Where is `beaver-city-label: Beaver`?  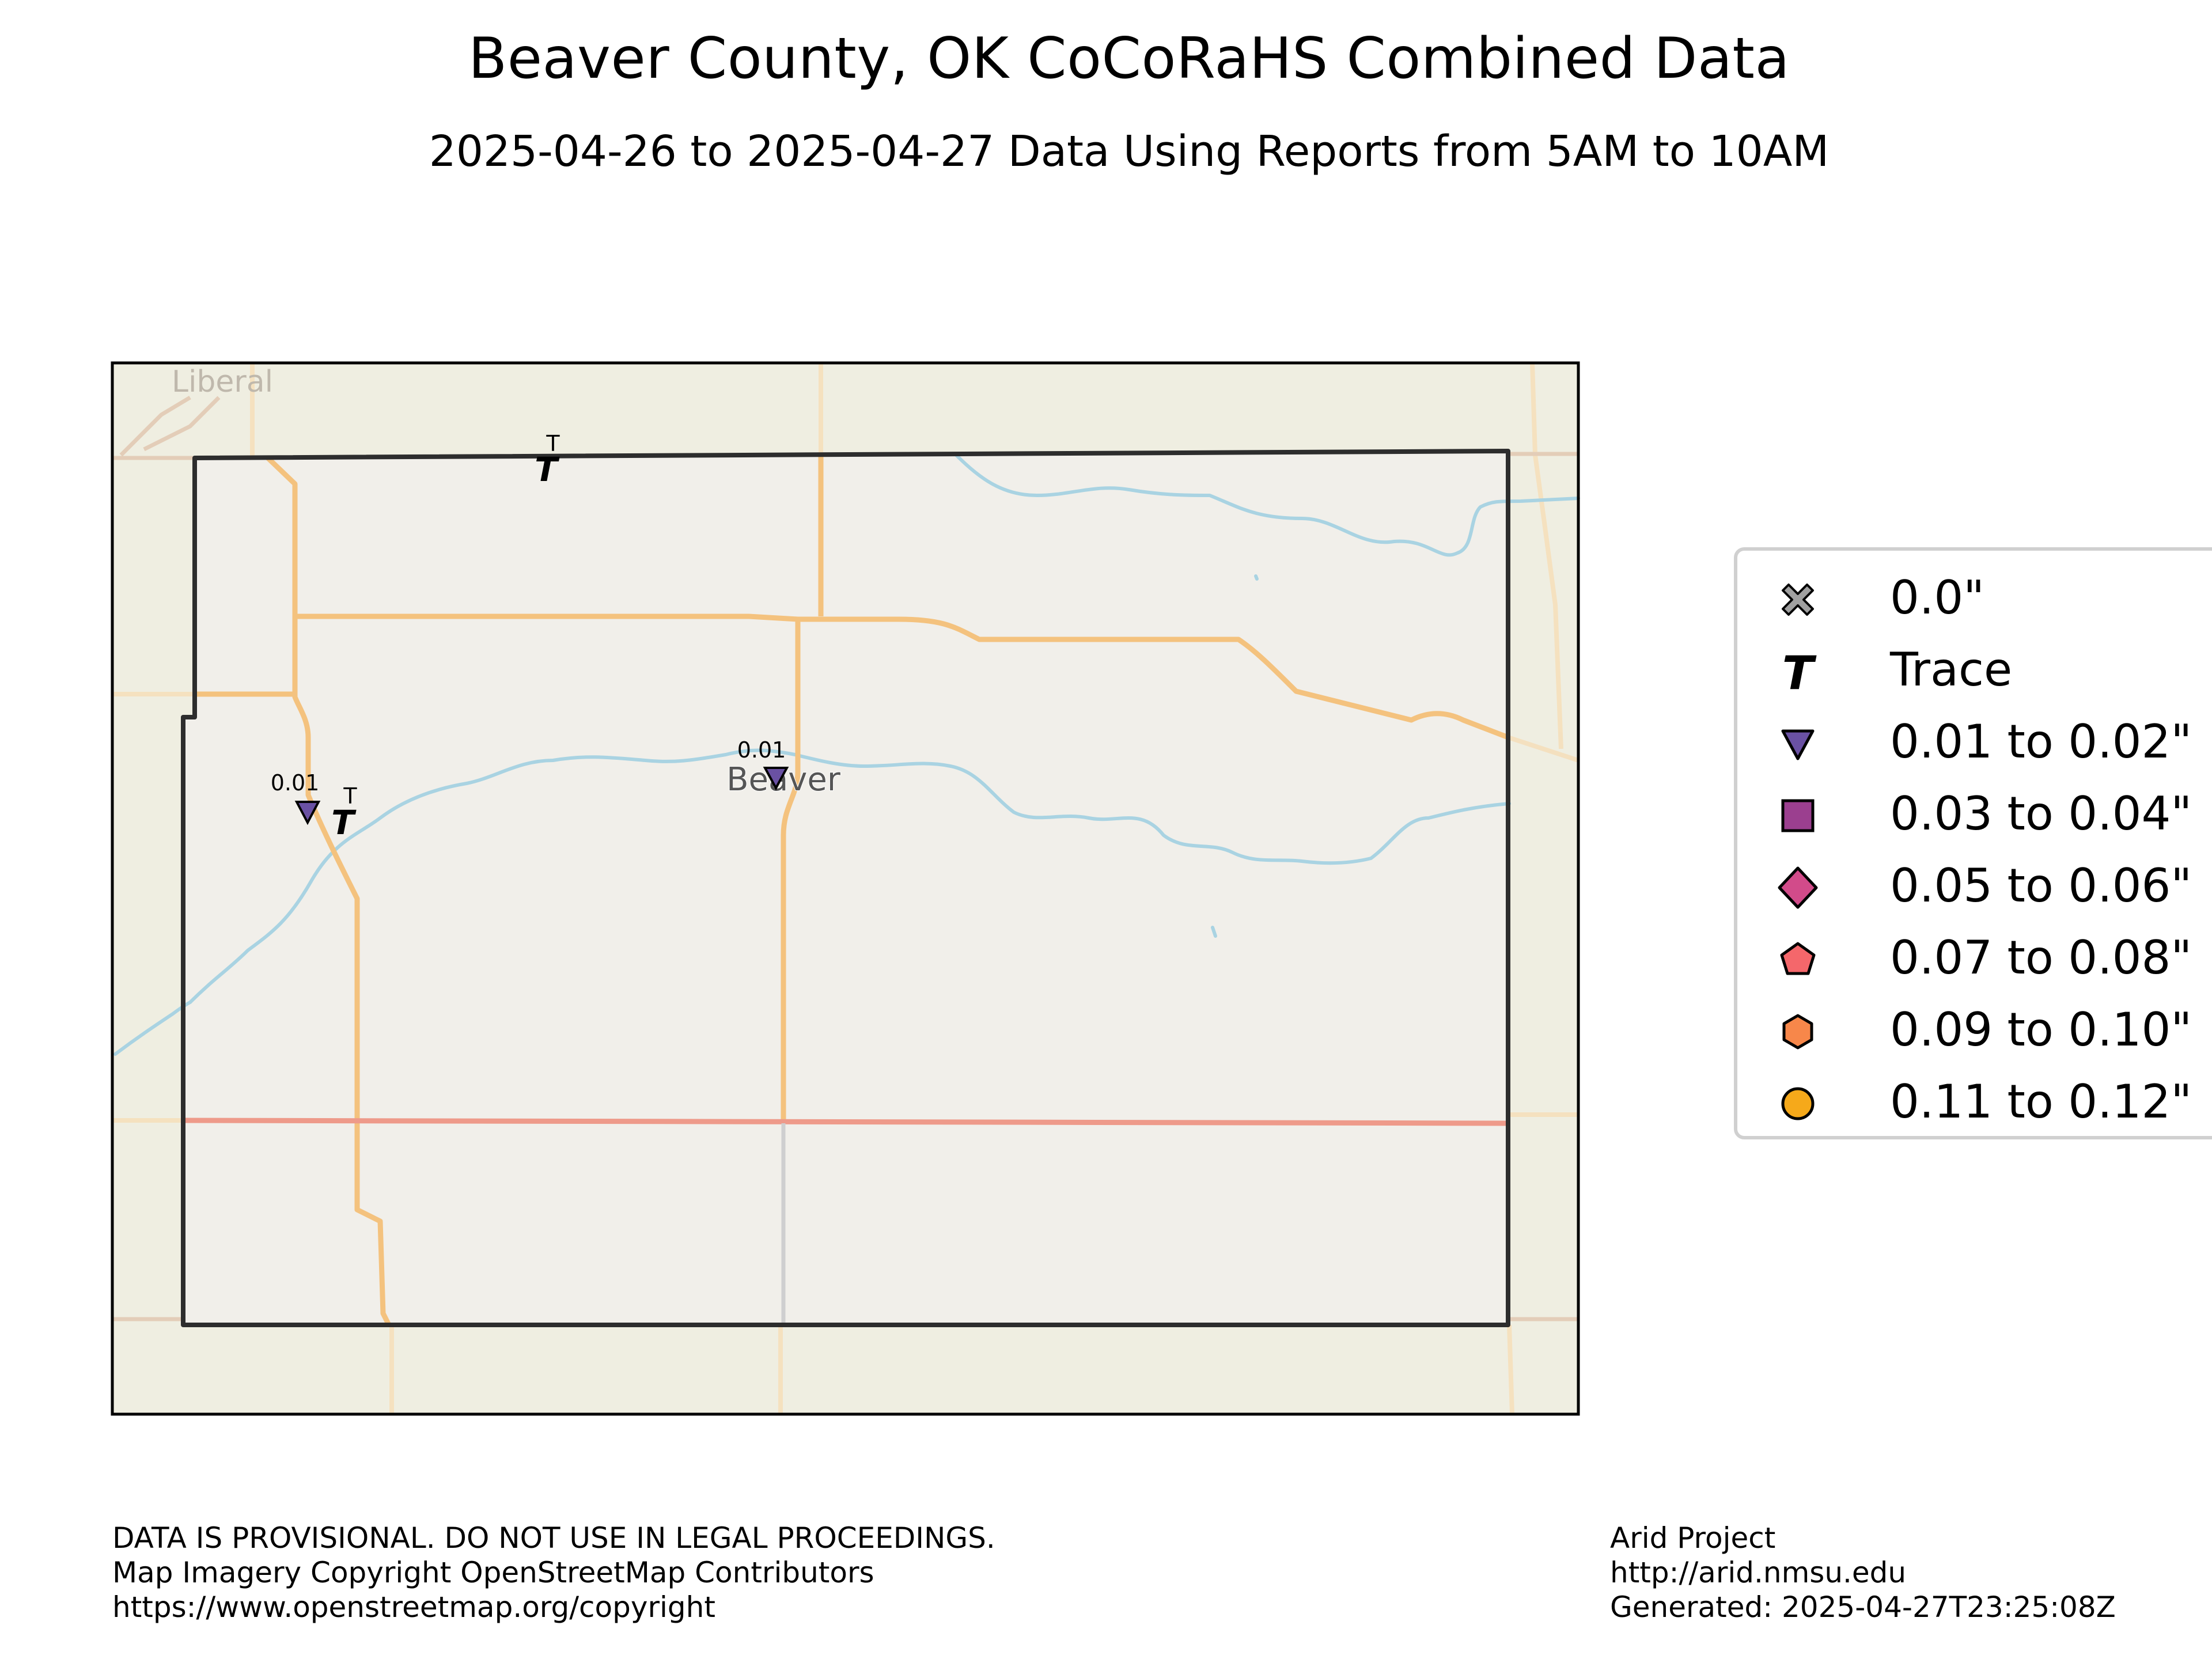
beaver-city-label: Beaver is located at coordinates (783, 779).